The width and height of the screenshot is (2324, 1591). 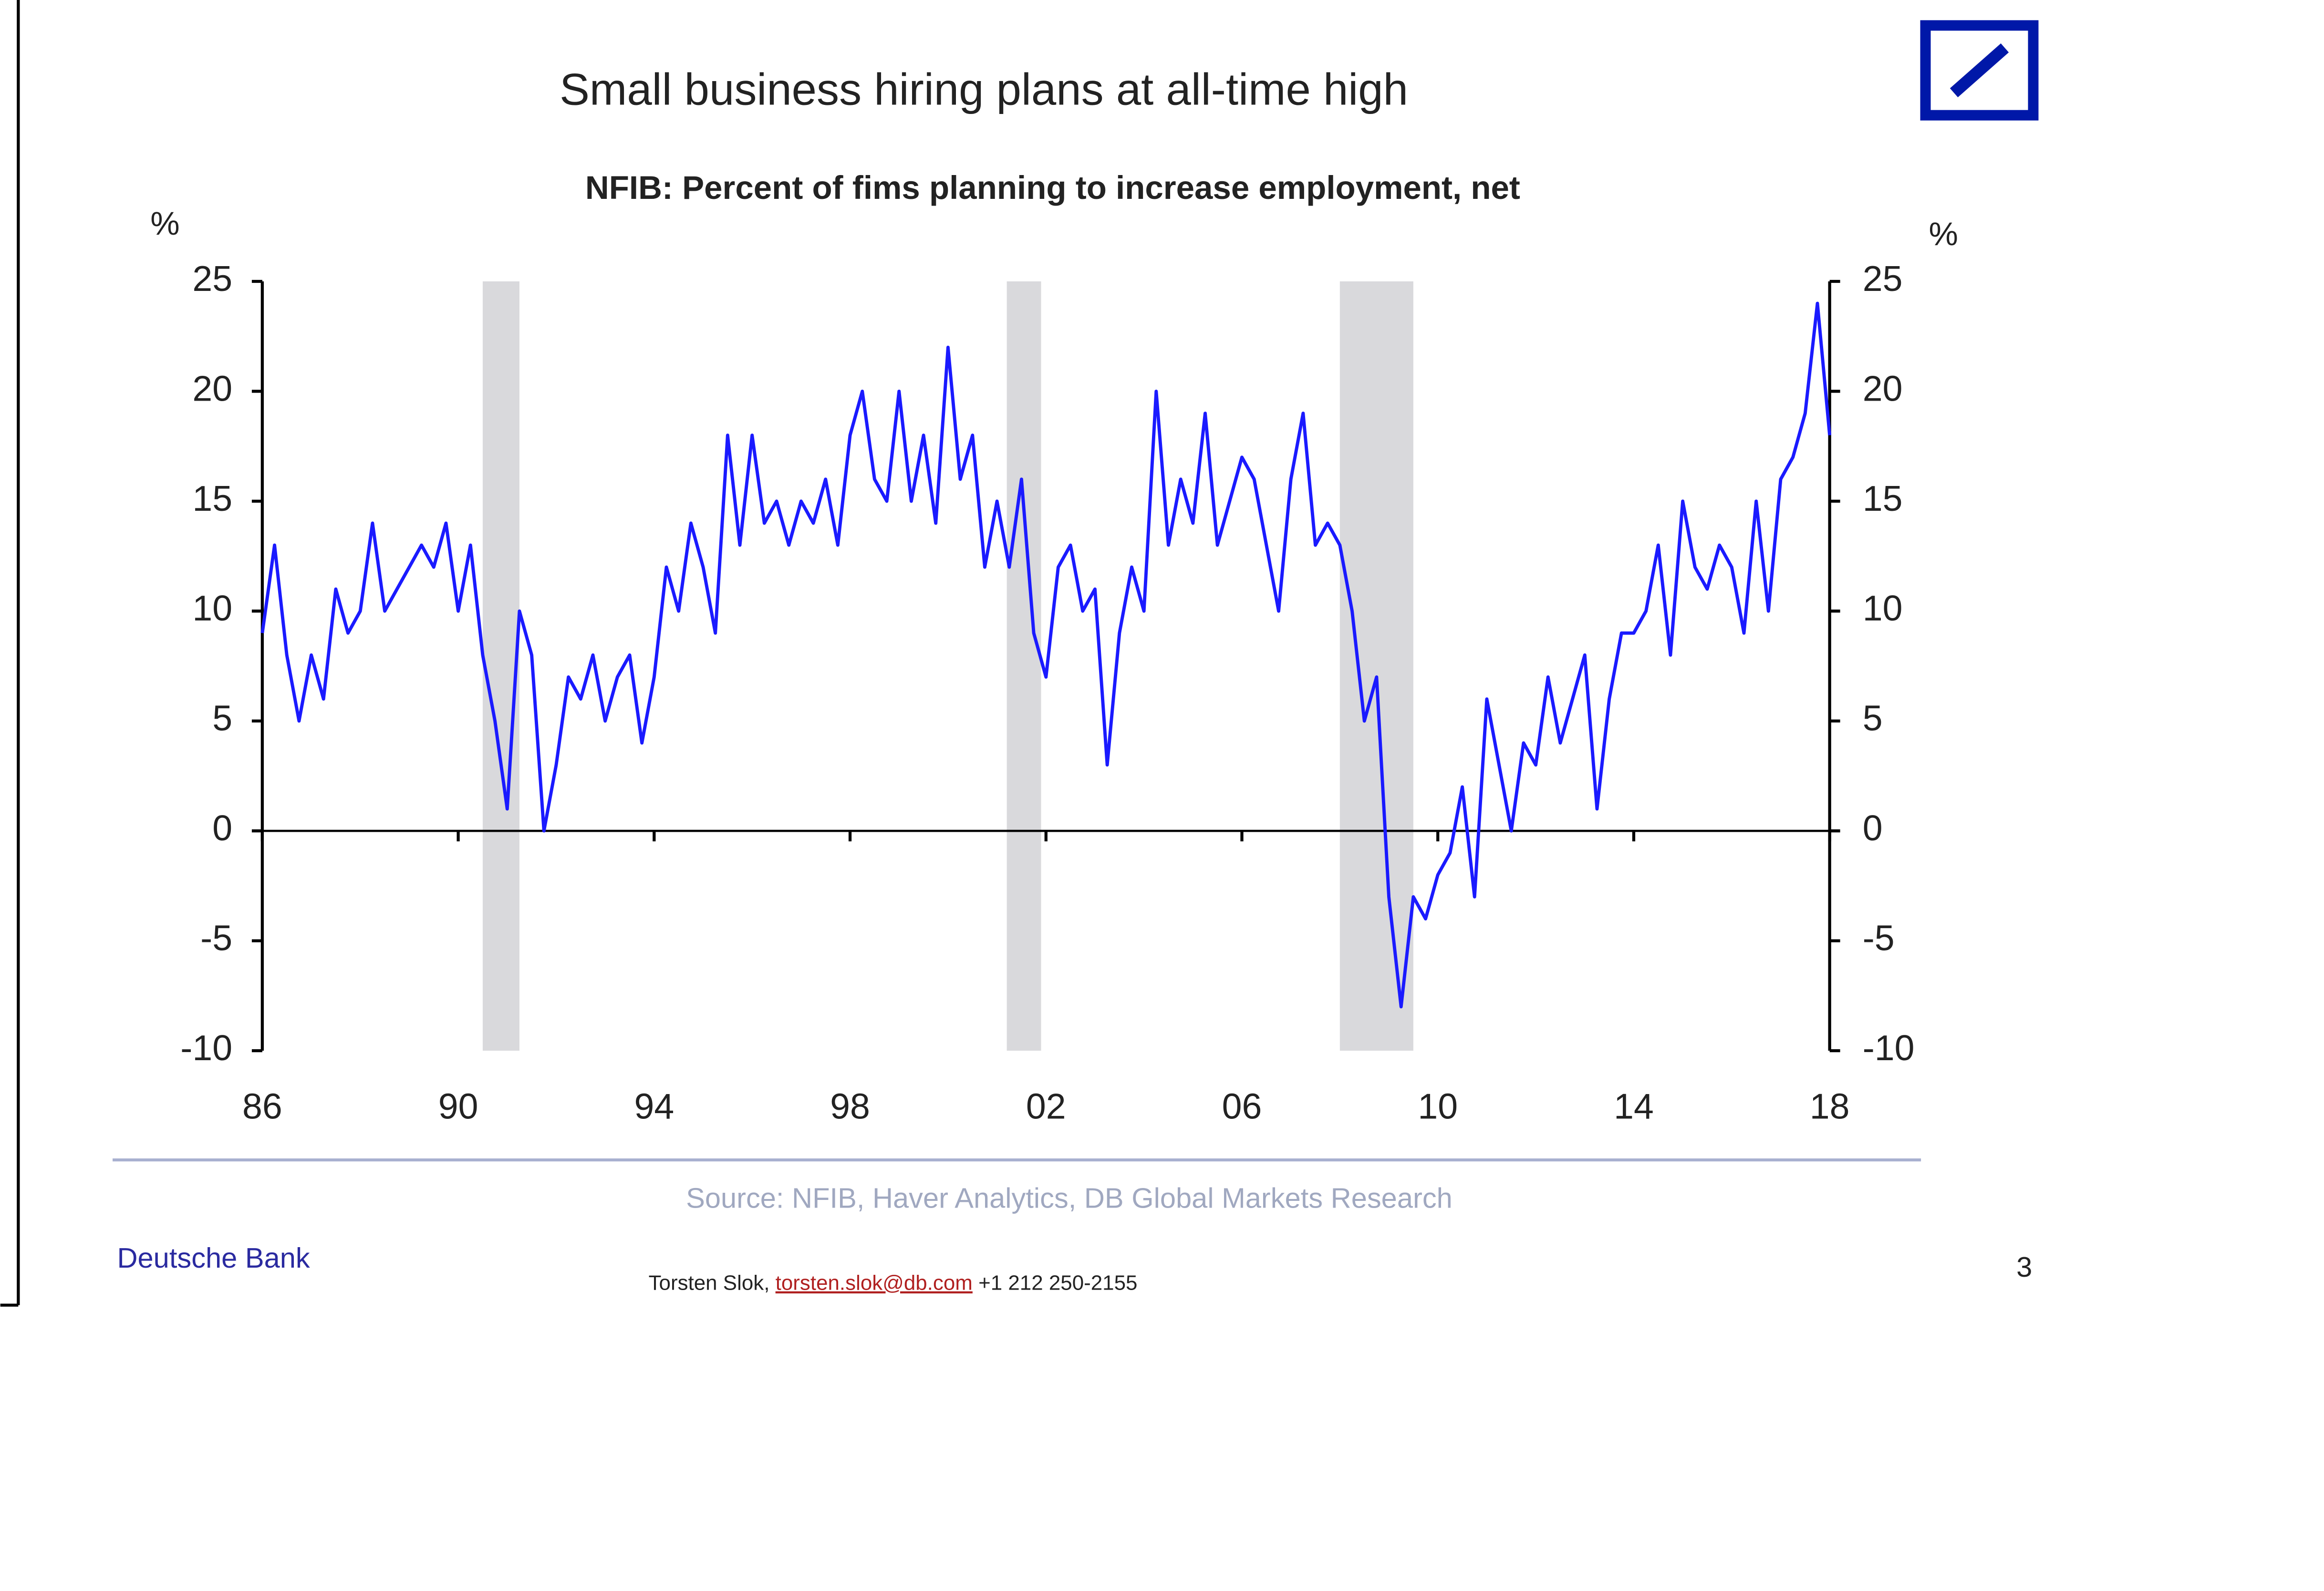 I want to click on db-logo, so click(x=1979, y=70).